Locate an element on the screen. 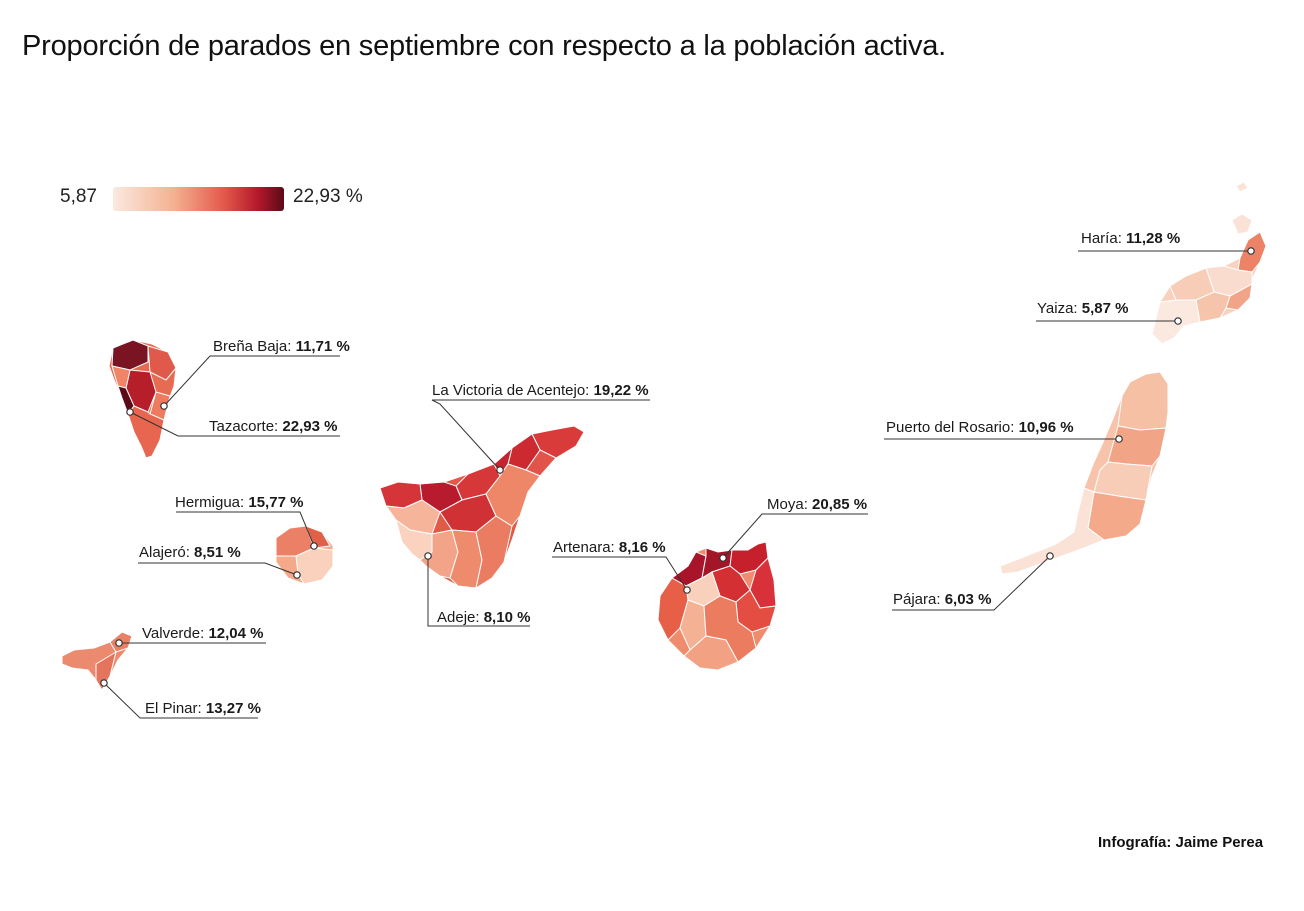  callout-alajero: Alajeró: 8,51 % is located at coordinates (219, 561).